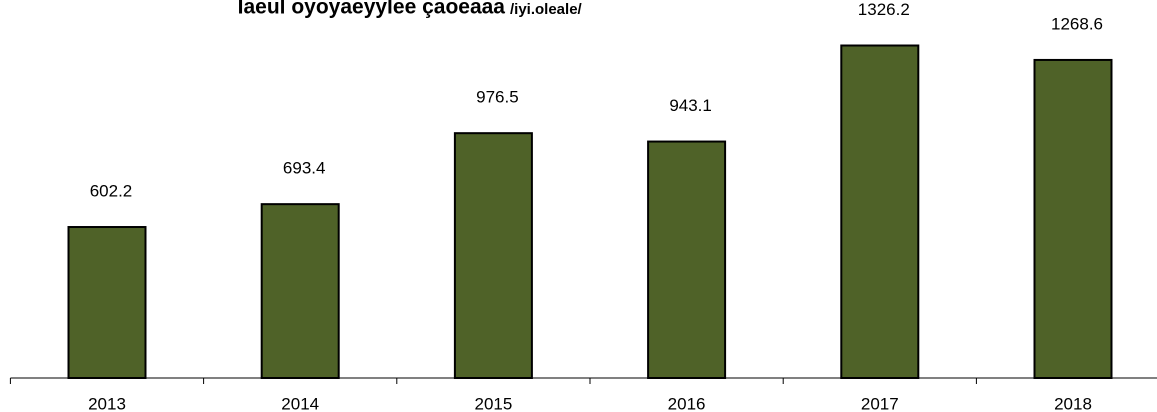  What do you see at coordinates (884, 9) in the screenshot?
I see `data-label: 1326.2` at bounding box center [884, 9].